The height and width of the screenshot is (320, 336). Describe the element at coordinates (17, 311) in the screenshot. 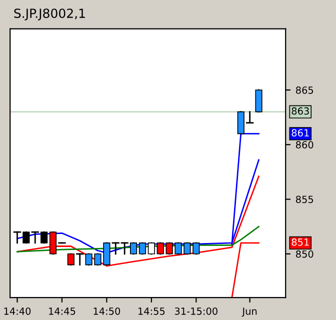

I see `x-tick-label: 14:40` at that location.